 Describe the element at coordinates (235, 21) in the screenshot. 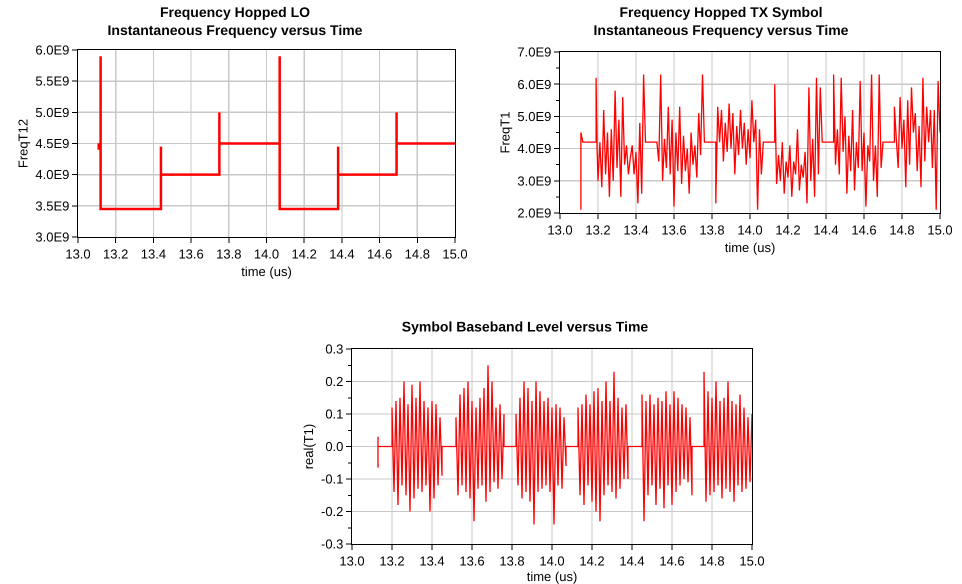

I see `chart-title: Frequency Hopped LO Instantaneous Frequency versus Time` at that location.